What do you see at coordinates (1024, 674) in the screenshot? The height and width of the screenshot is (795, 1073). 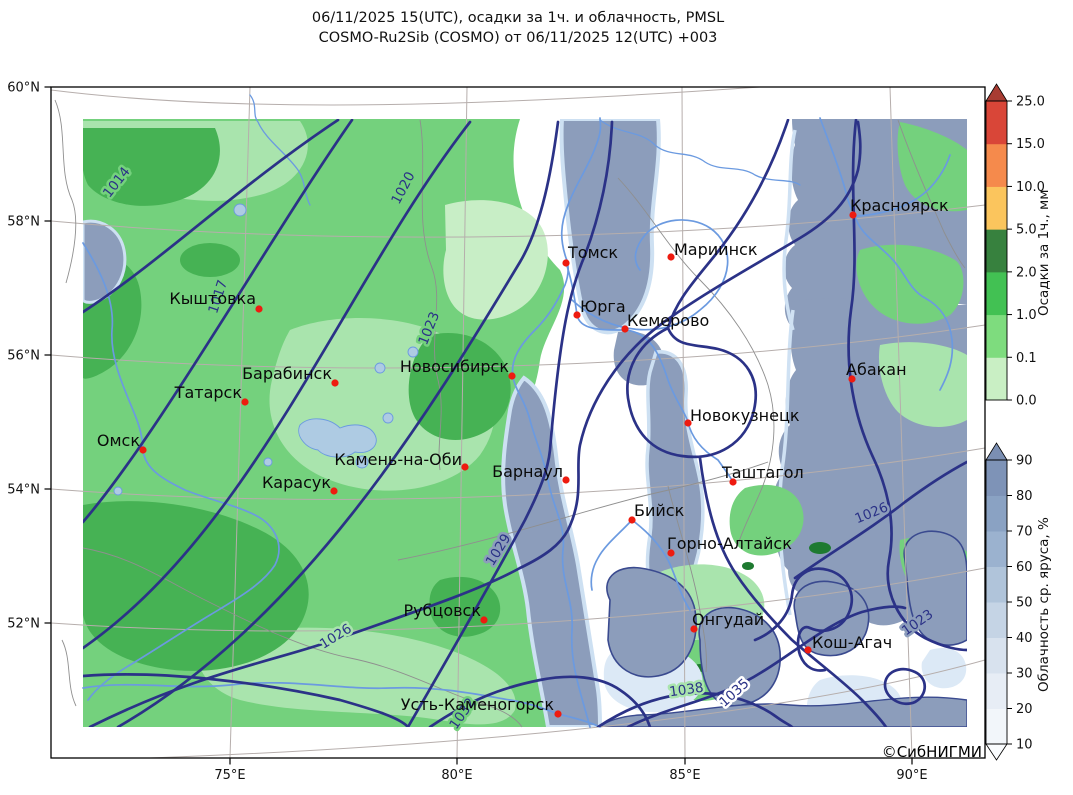 I see `colorbar-tick-label: 30` at bounding box center [1024, 674].